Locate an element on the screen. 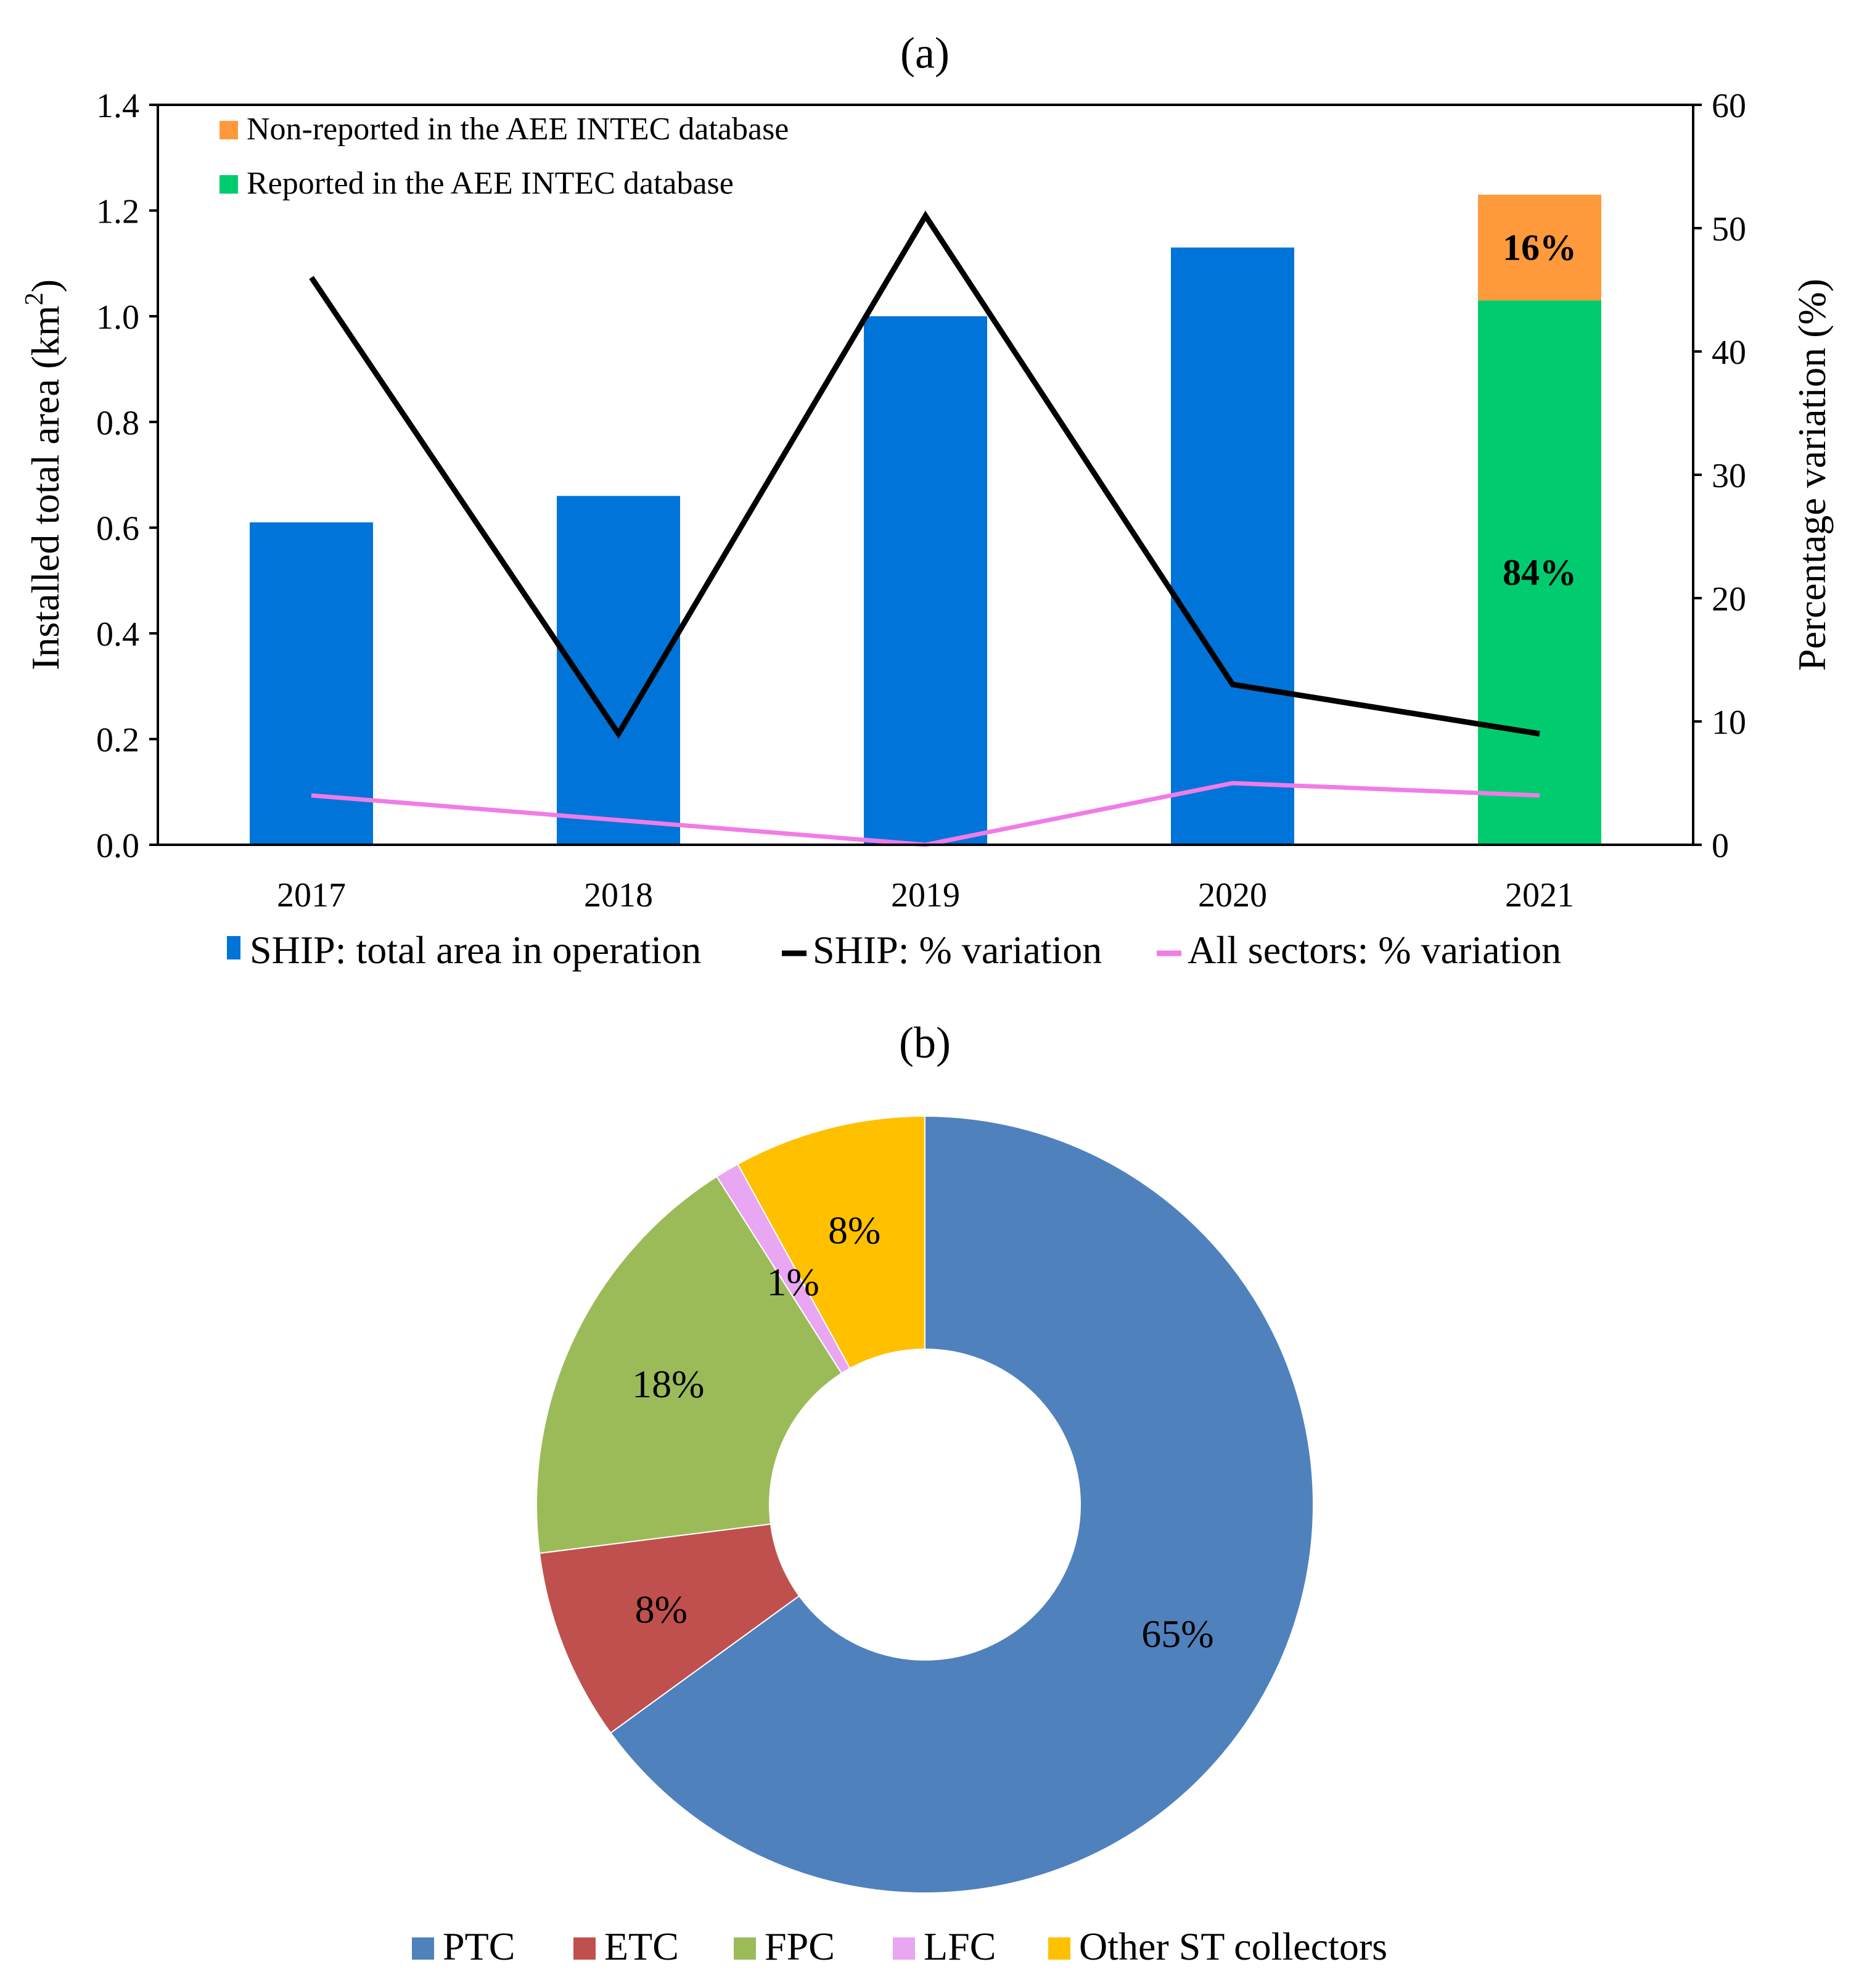 This screenshot has height=1988, width=1851. slice-fpc is located at coordinates (690, 1365).